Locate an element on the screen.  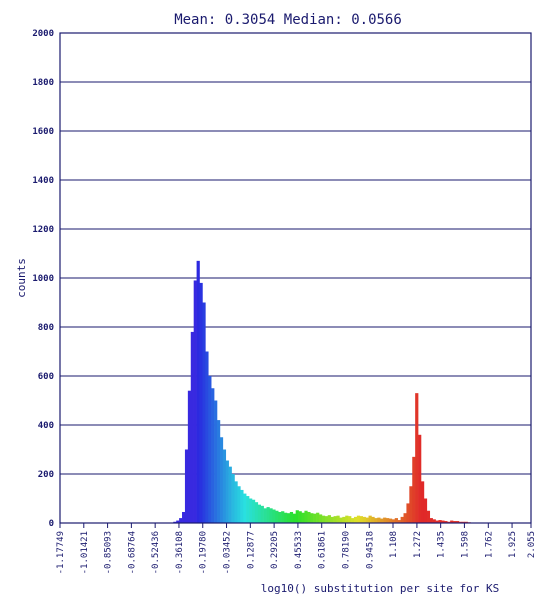
y-tick-label: 800 is located at coordinates (46, 328).